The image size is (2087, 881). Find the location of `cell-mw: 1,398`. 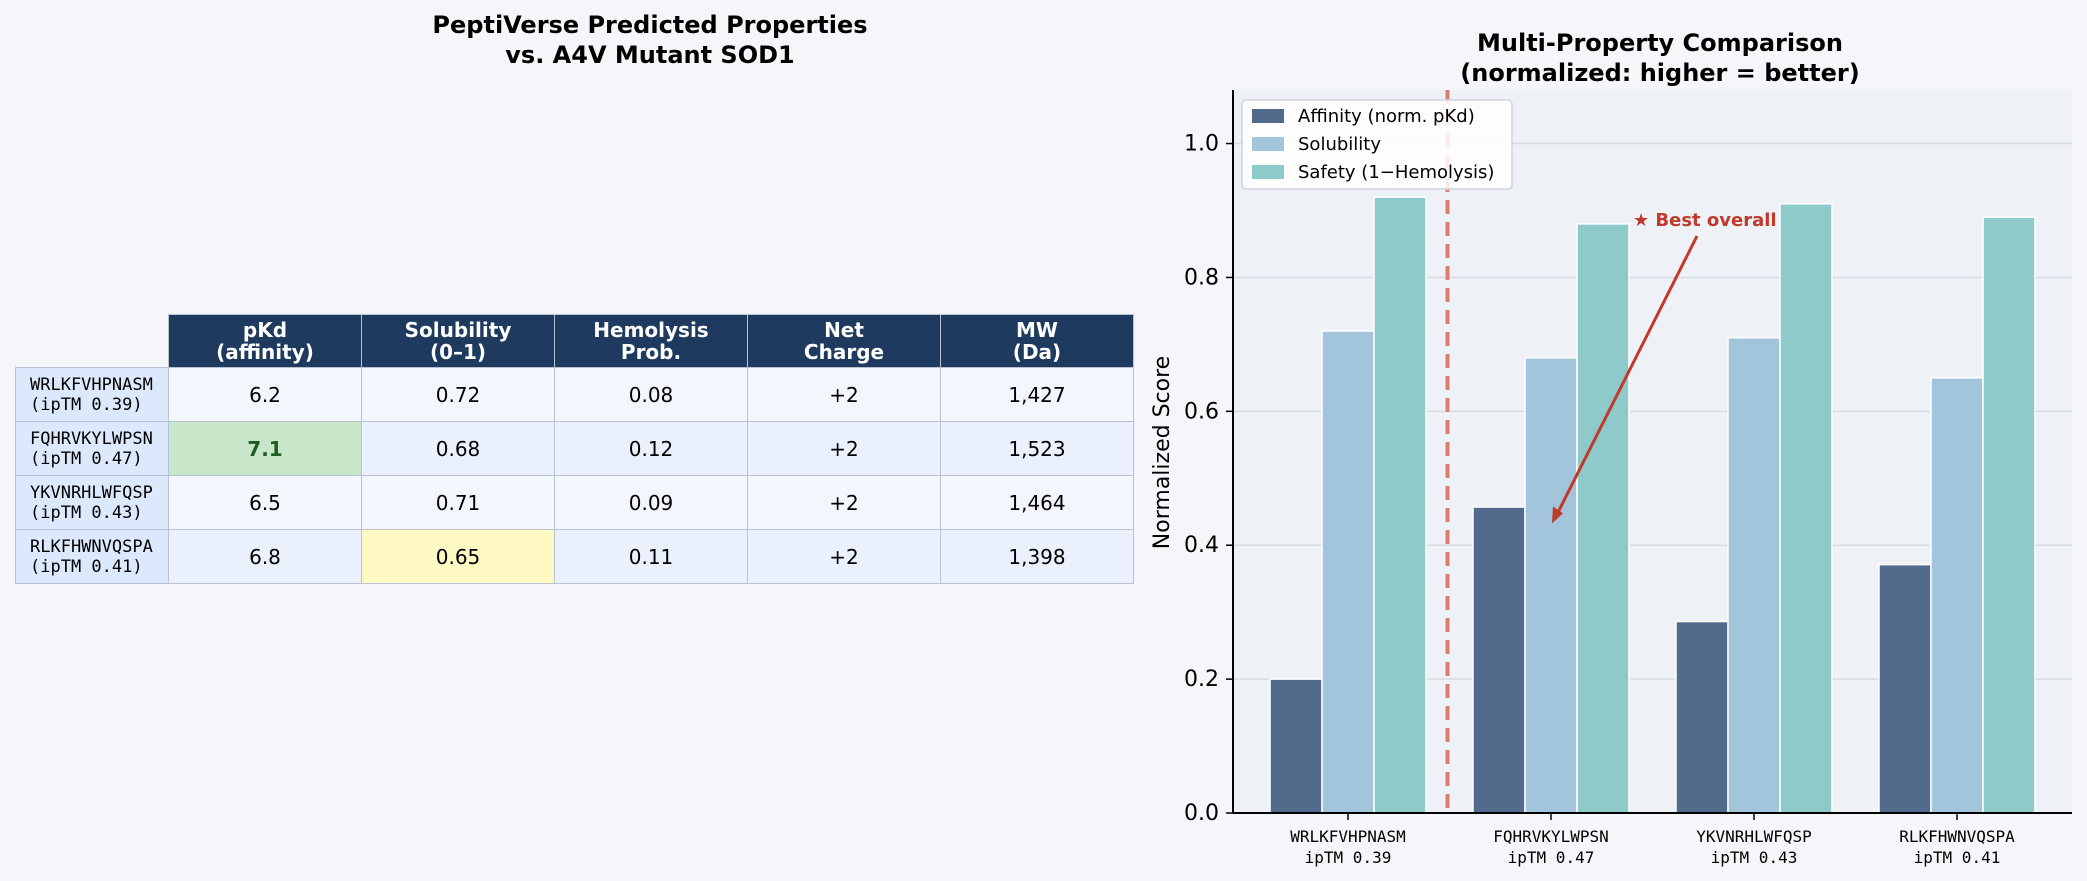

cell-mw: 1,398 is located at coordinates (1037, 556).